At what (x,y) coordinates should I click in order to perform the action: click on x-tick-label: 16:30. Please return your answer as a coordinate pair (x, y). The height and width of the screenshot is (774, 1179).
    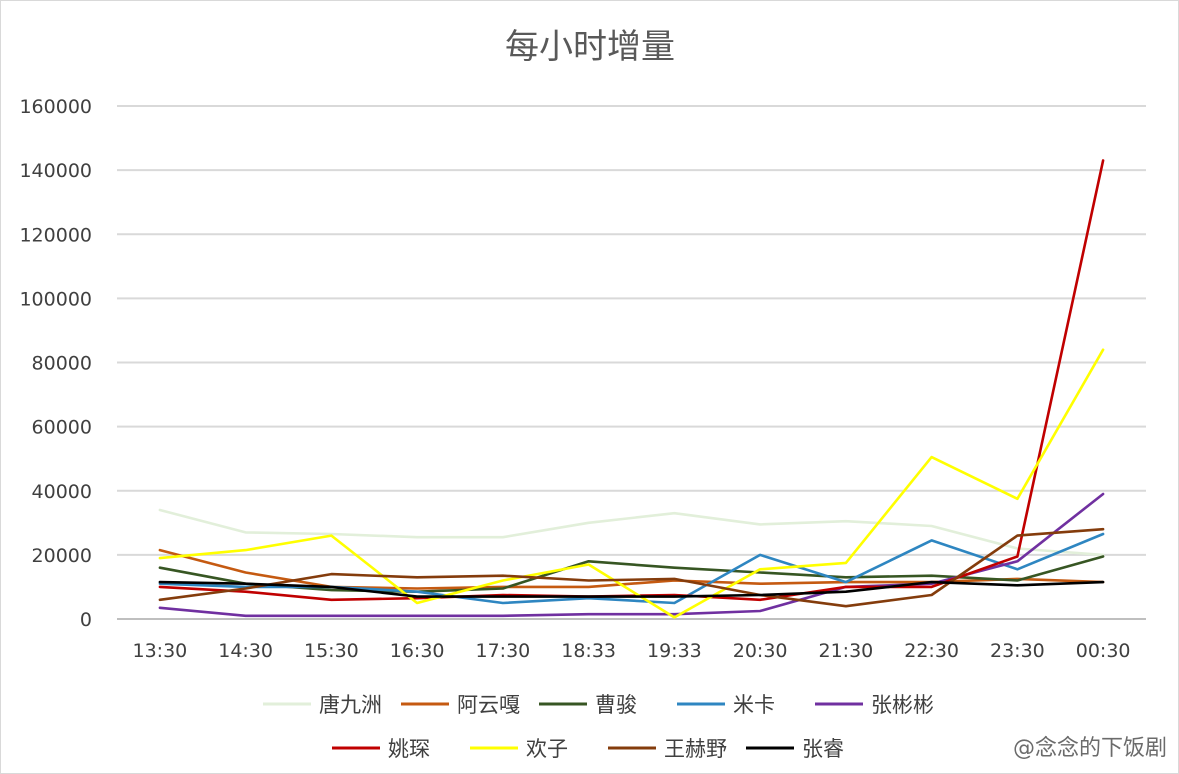
    Looking at the image, I should click on (417, 651).